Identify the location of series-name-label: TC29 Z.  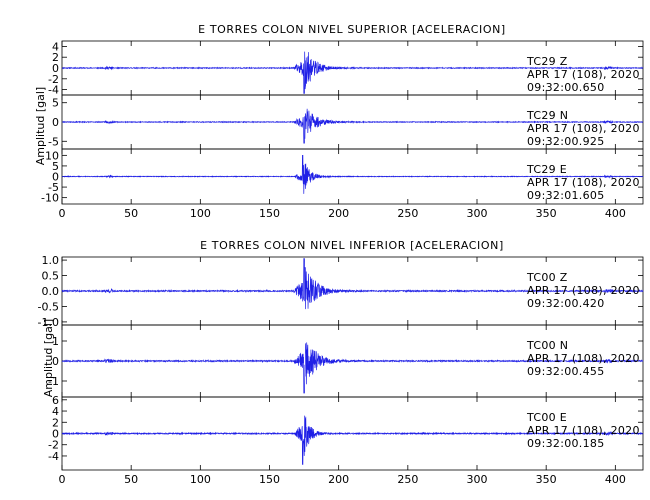
(547, 61).